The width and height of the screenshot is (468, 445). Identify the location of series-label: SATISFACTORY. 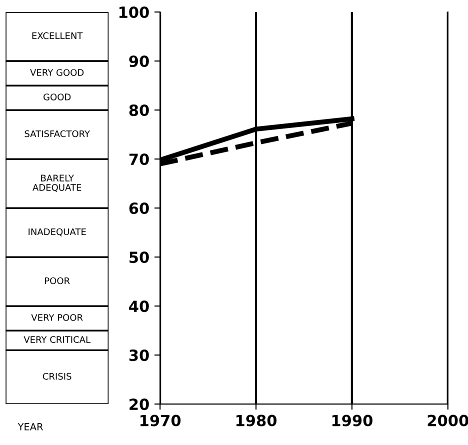
(57, 134).